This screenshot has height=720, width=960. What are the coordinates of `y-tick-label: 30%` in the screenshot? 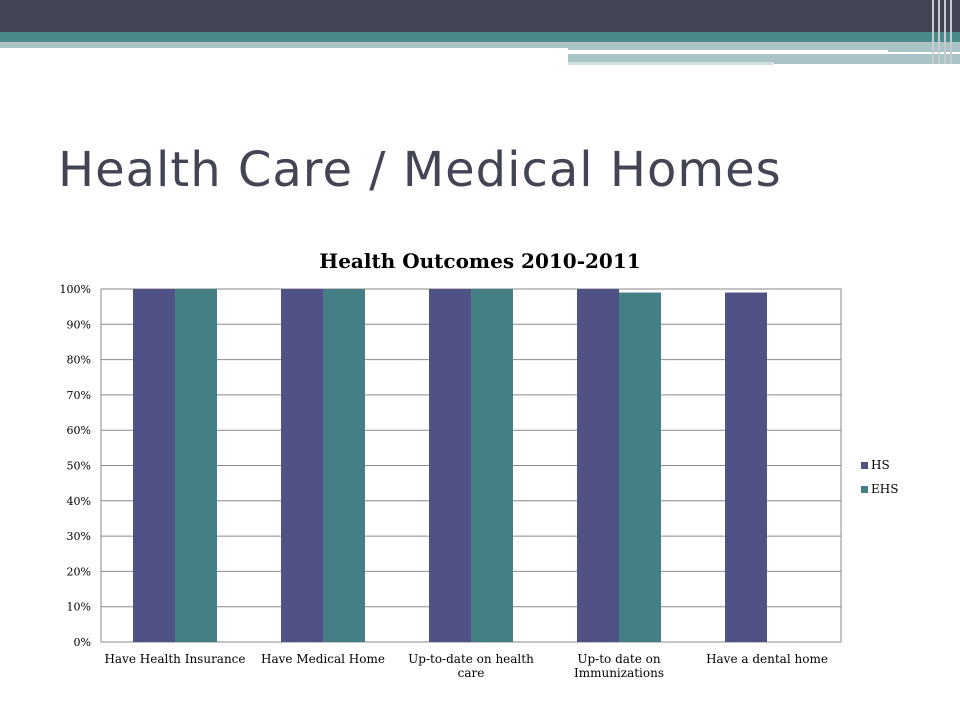 It's located at (79, 536).